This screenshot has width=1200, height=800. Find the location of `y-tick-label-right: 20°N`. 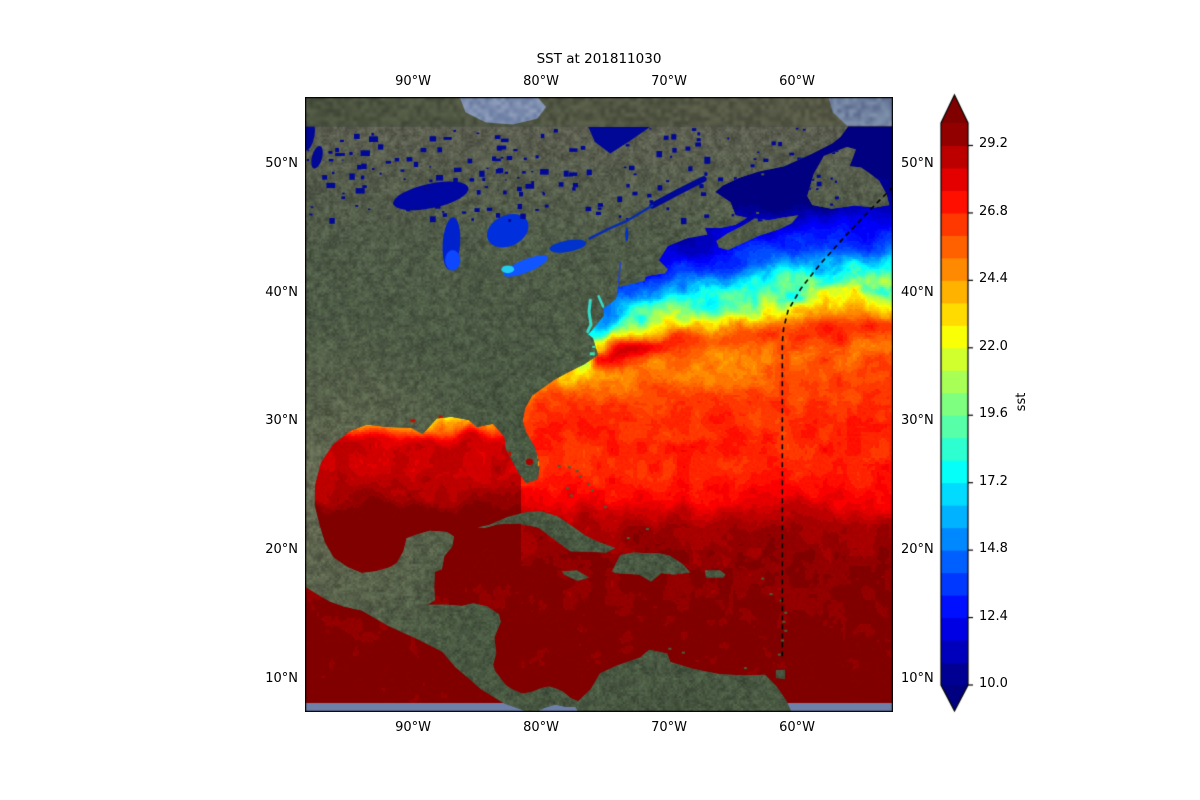

y-tick-label-right: 20°N is located at coordinates (917, 550).